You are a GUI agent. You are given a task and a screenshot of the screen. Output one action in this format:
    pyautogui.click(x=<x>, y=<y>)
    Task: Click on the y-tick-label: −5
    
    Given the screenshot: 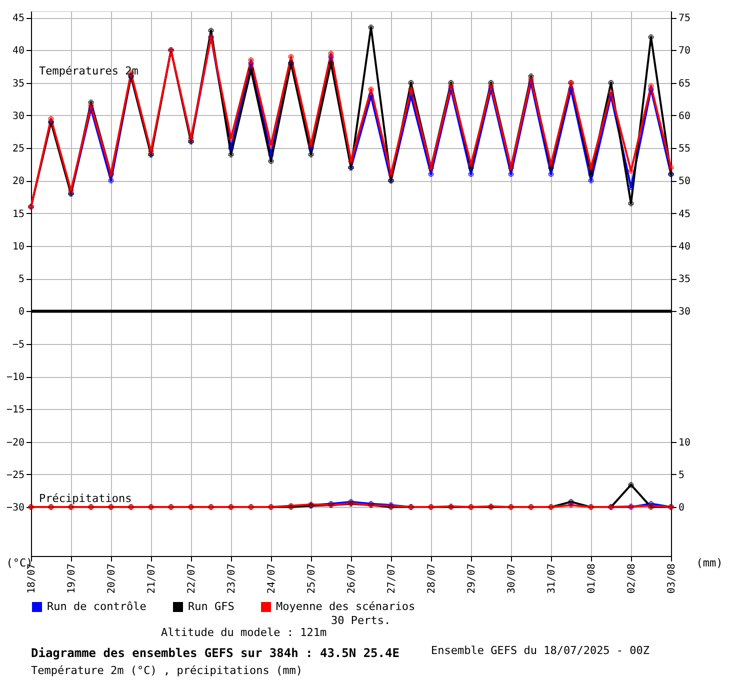 What is the action you would take?
    pyautogui.click(x=18, y=344)
    